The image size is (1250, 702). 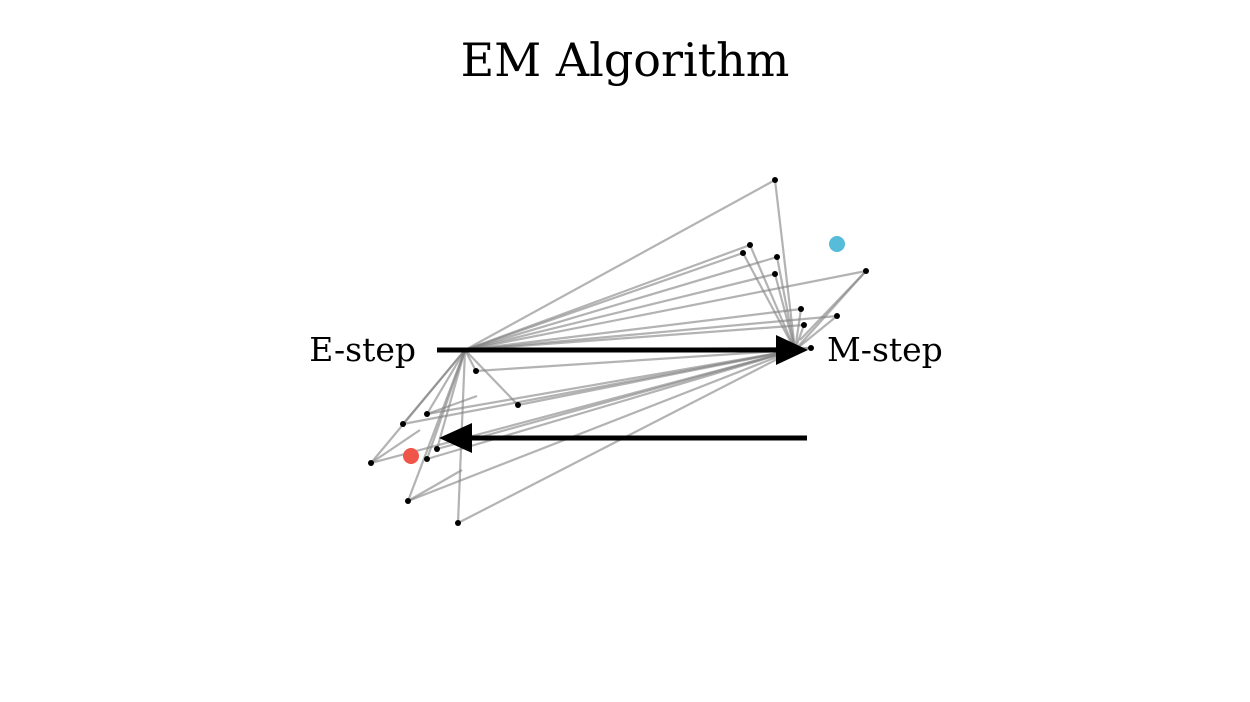 What do you see at coordinates (625, 60) in the screenshot?
I see `diagram-title: EM Algorithm` at bounding box center [625, 60].